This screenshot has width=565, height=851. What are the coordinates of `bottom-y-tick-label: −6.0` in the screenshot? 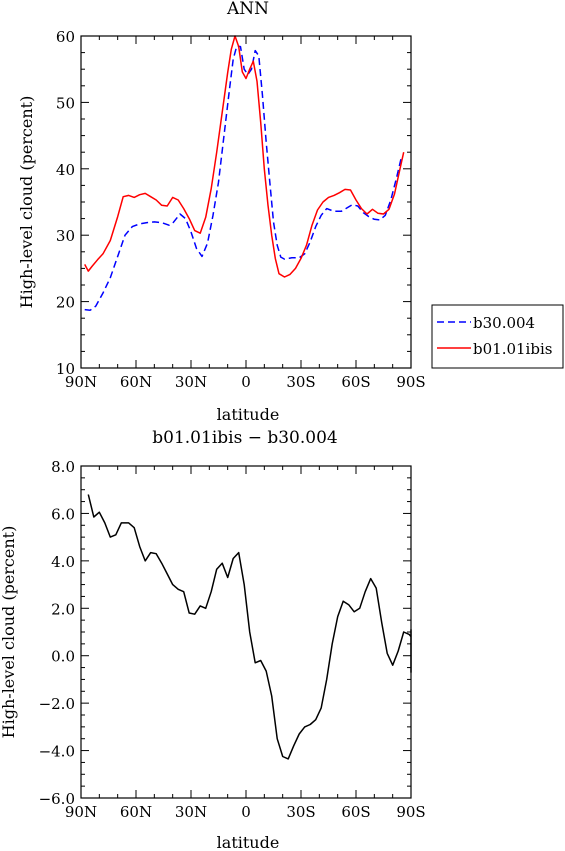 It's located at (57, 799).